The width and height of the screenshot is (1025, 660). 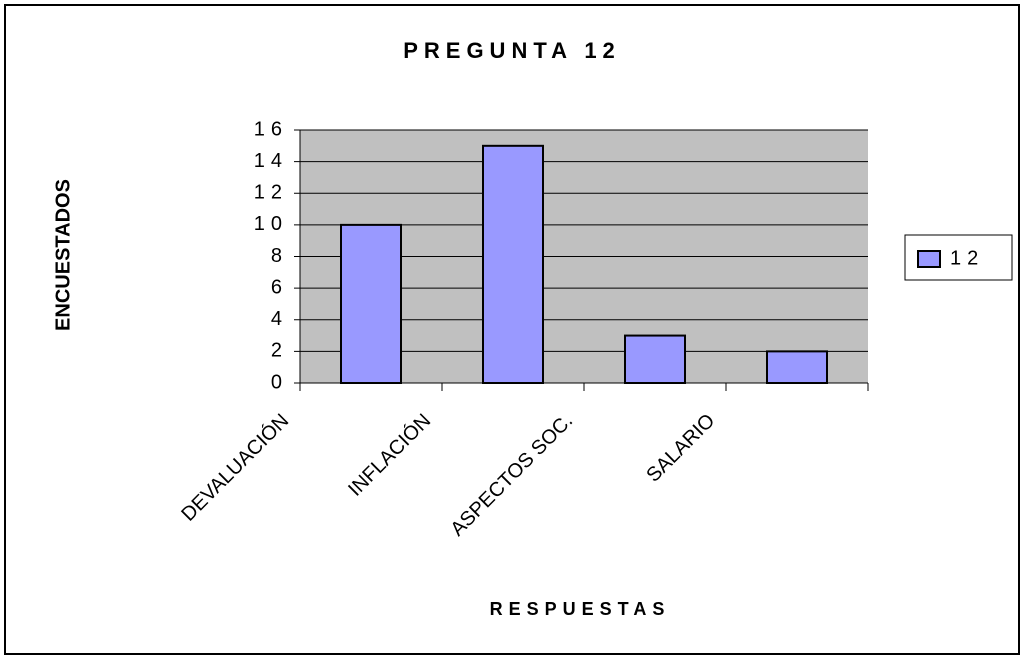 What do you see at coordinates (929, 259) in the screenshot?
I see `legend-swatch` at bounding box center [929, 259].